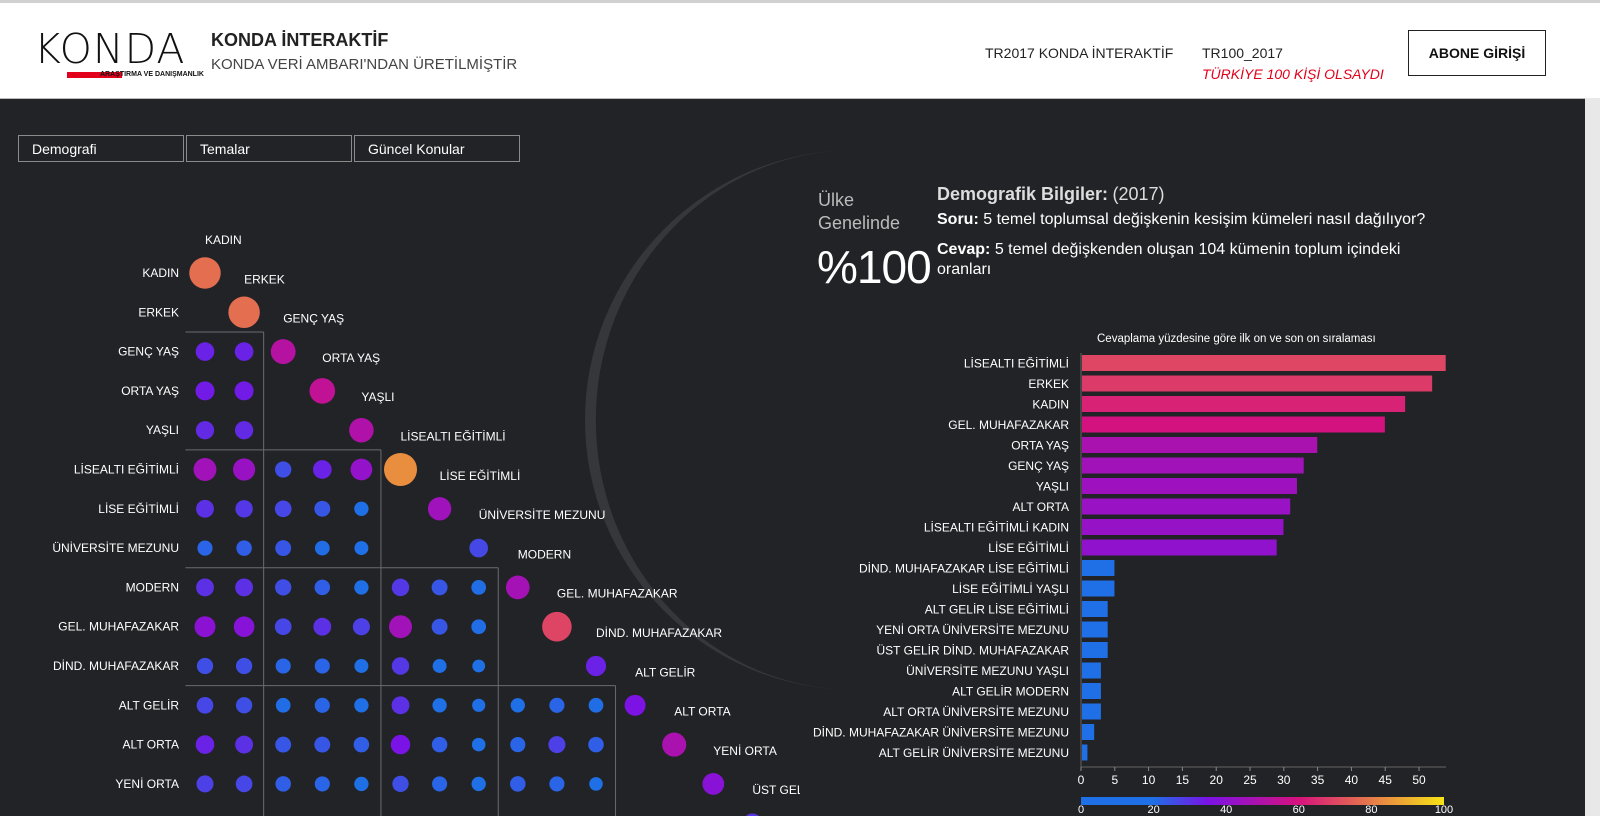 The image size is (1600, 816). What do you see at coordinates (149, 705) in the screenshot?
I see `matrix-row-label: ALT GELİR` at bounding box center [149, 705].